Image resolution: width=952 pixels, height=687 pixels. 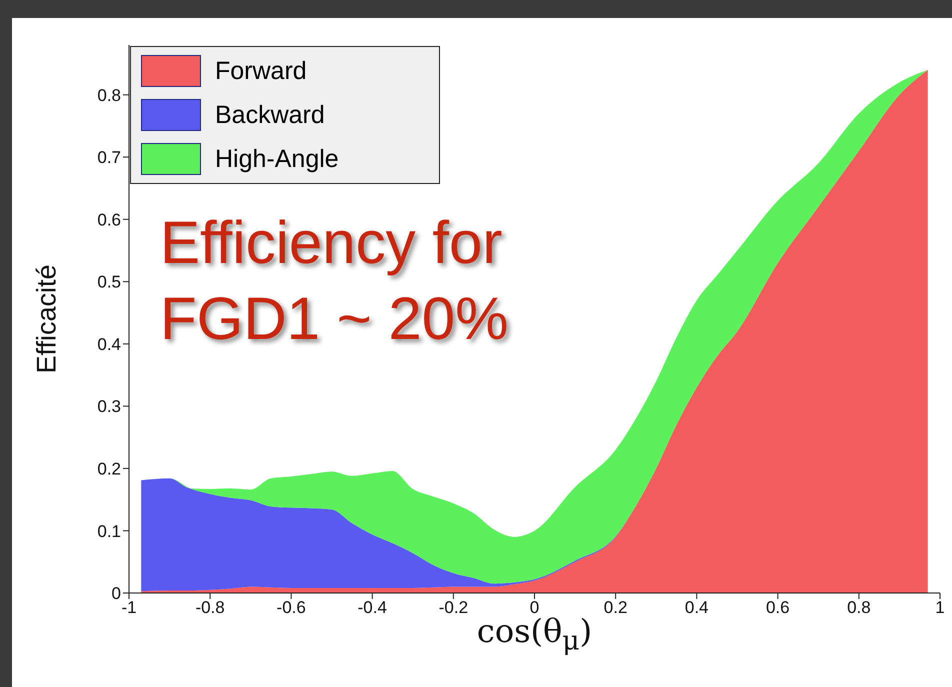 I want to click on legend-label: Backward, so click(x=270, y=115).